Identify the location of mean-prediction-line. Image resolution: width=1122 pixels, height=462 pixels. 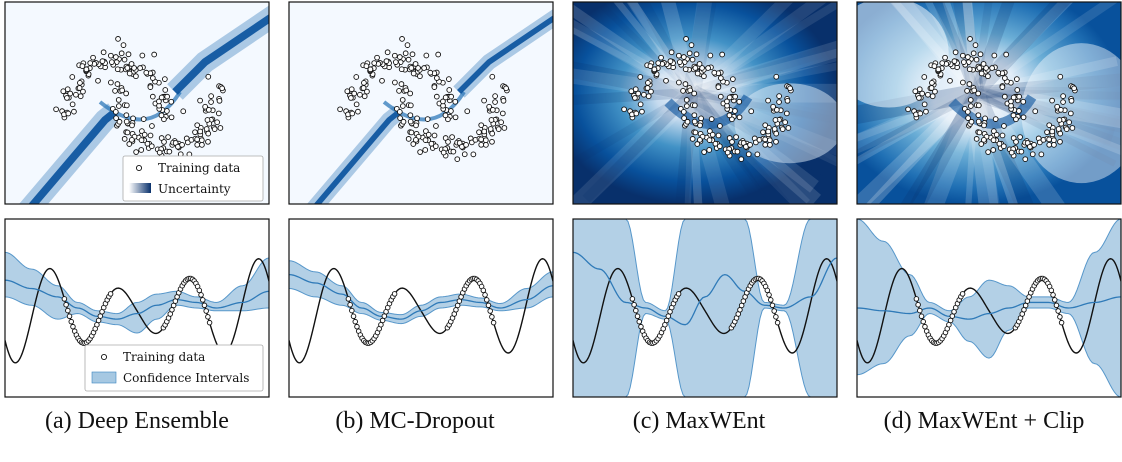
(989, 308).